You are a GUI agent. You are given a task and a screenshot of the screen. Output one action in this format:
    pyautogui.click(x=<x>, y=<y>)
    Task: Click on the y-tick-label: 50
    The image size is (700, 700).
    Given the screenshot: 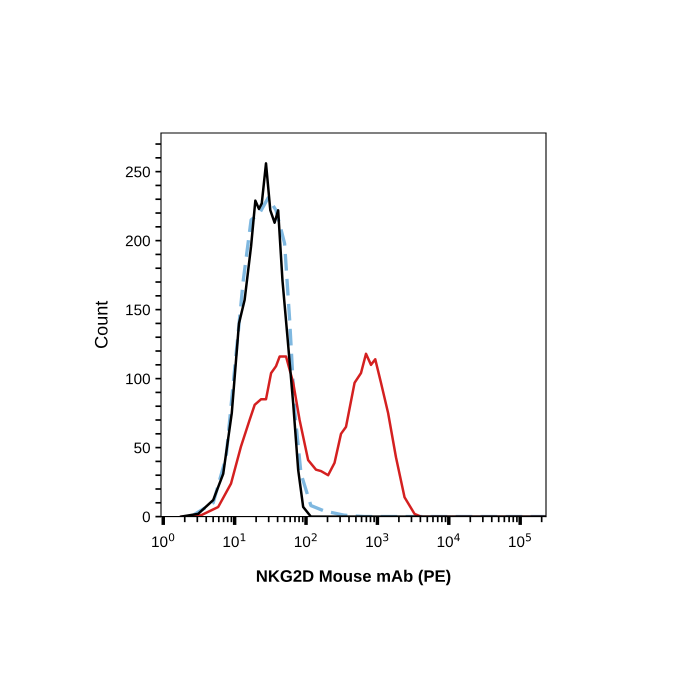 What is the action you would take?
    pyautogui.click(x=142, y=448)
    